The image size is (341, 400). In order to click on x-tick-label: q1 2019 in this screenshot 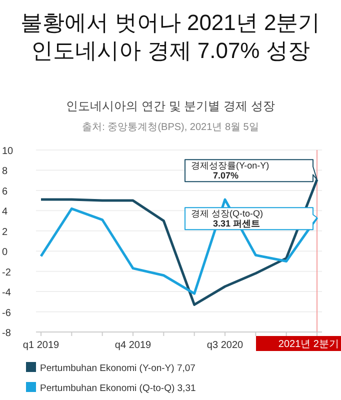, I will do `click(41, 345)`.